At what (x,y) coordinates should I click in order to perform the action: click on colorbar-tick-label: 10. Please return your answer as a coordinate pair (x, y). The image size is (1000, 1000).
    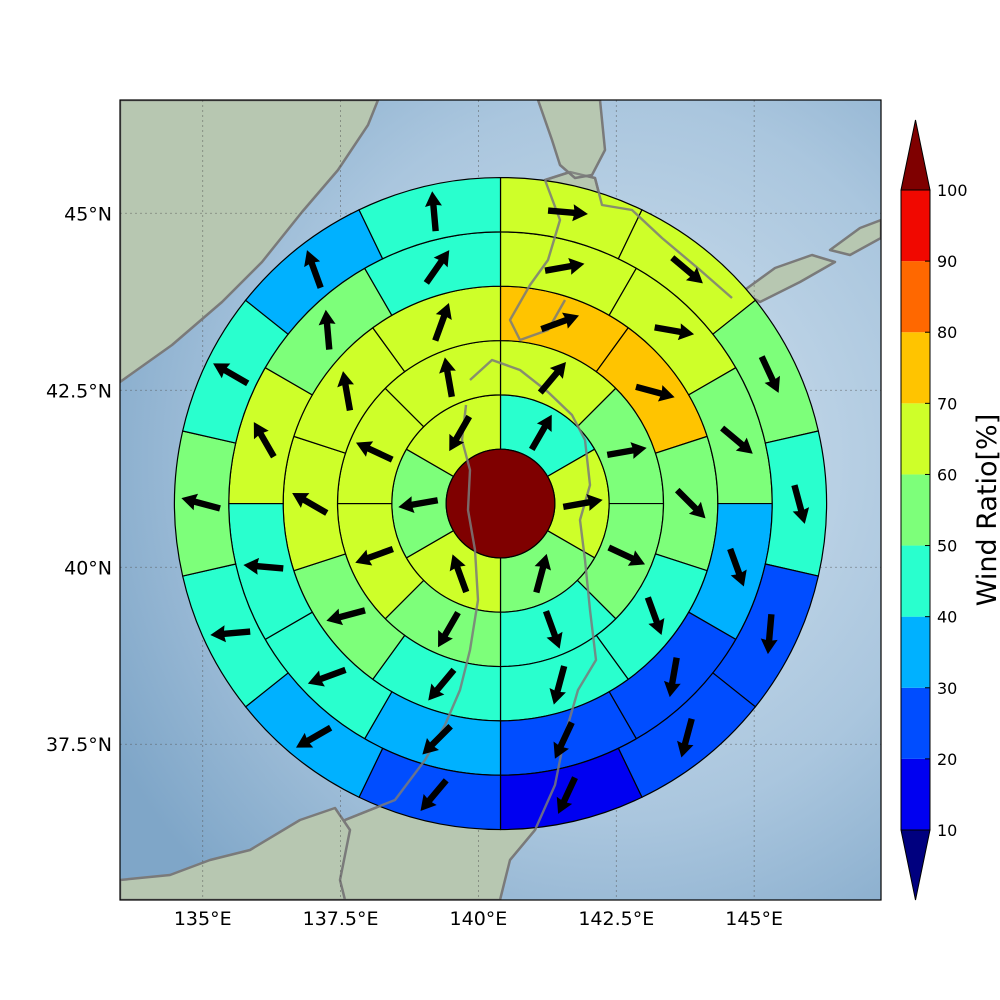
    Looking at the image, I should click on (947, 830).